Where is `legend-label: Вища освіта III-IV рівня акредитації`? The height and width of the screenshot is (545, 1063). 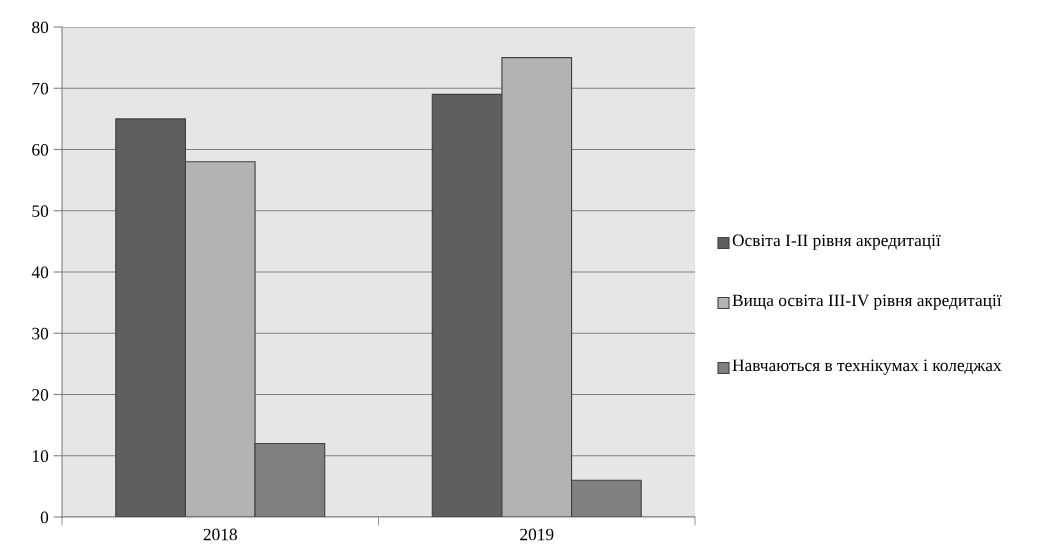
legend-label: Вища освіта III-IV рівня акредитації is located at coordinates (867, 302).